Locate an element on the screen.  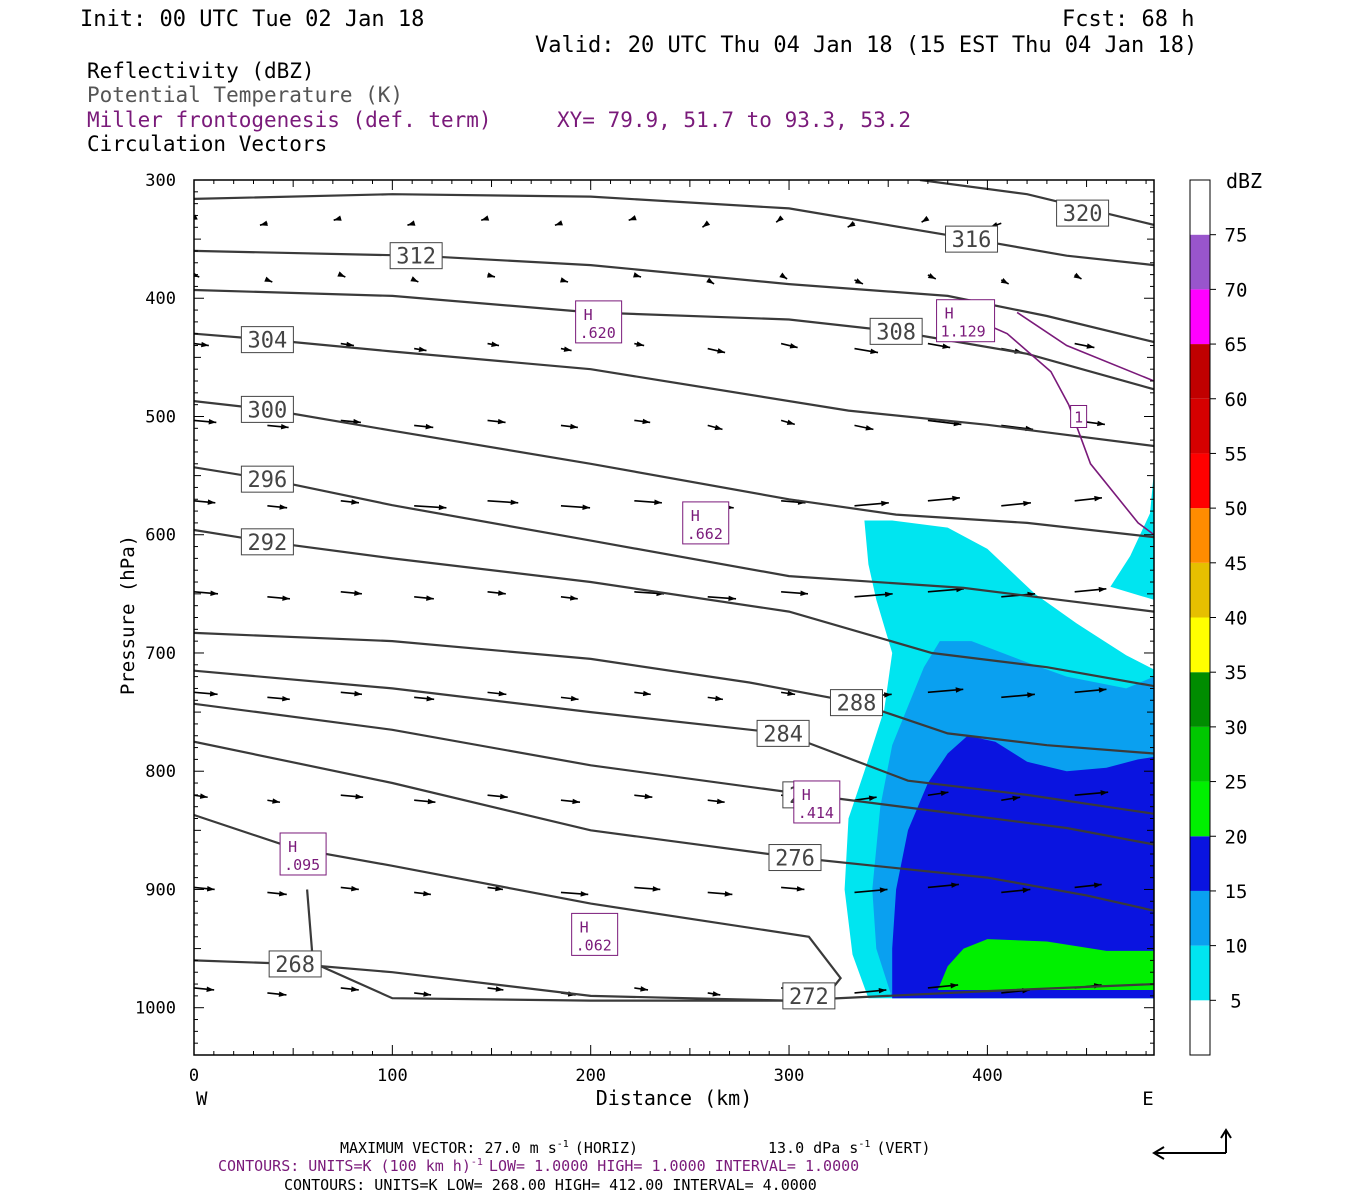
frontogenesis-max-value: .620 is located at coordinates (598, 333).